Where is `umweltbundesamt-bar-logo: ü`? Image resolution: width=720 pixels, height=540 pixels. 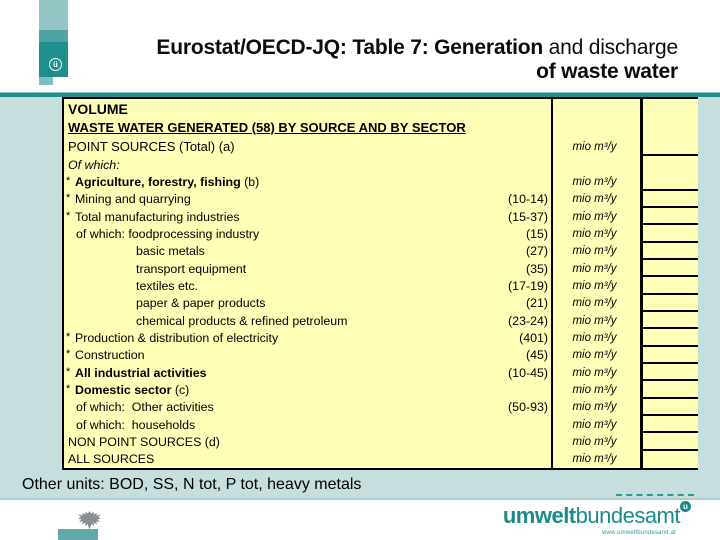 umweltbundesamt-bar-logo: ü is located at coordinates (53, 42).